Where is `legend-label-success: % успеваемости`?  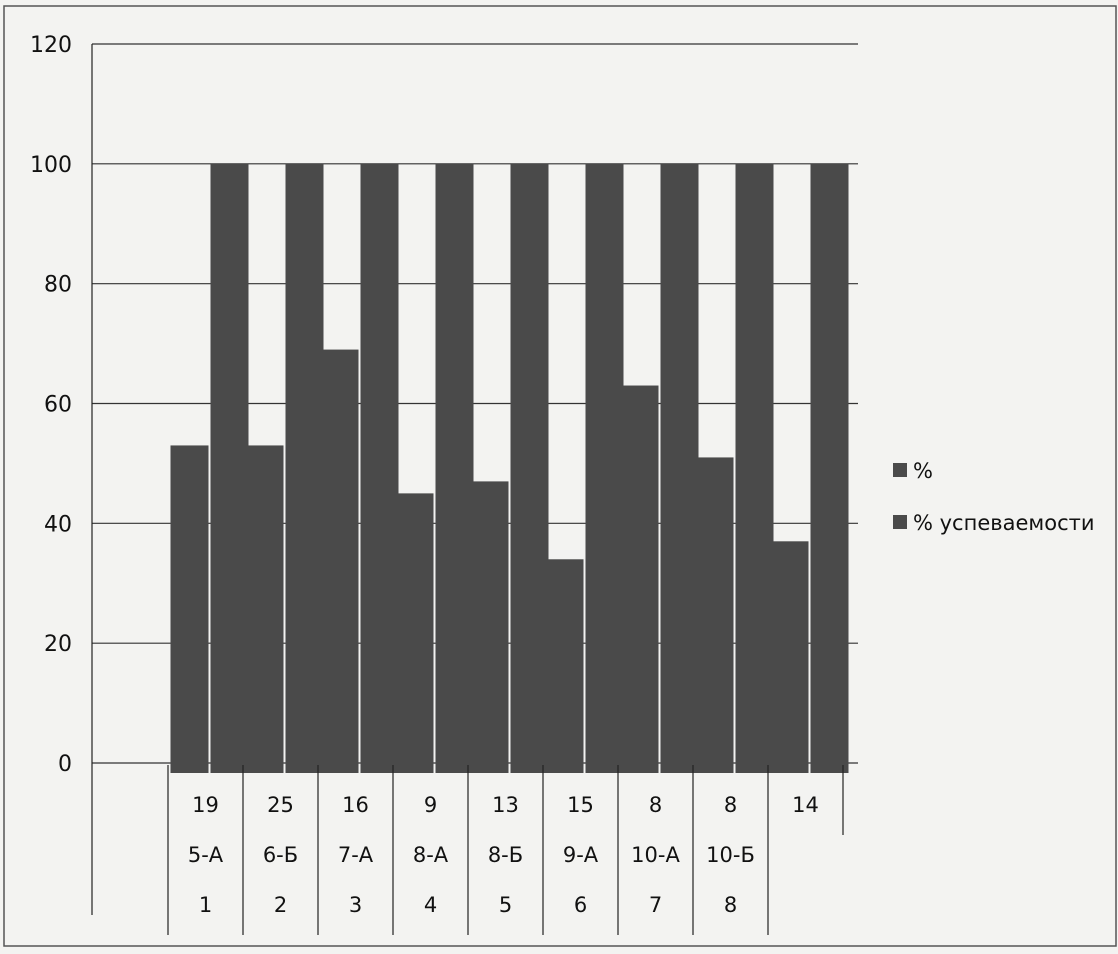 legend-label-success: % успеваемости is located at coordinates (1004, 523).